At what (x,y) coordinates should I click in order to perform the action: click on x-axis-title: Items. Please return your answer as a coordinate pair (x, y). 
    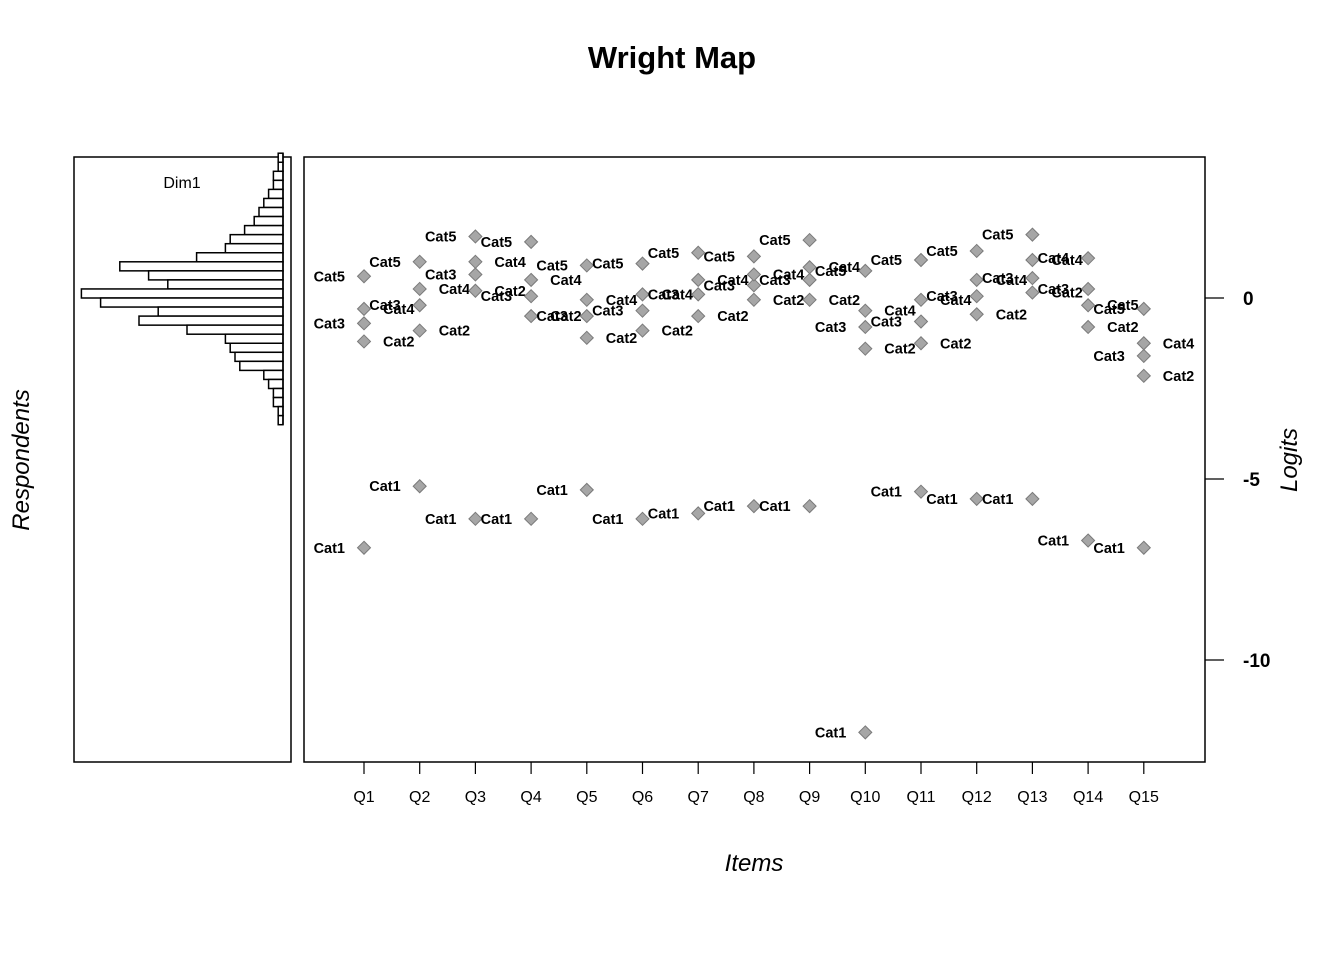
    Looking at the image, I should click on (754, 863).